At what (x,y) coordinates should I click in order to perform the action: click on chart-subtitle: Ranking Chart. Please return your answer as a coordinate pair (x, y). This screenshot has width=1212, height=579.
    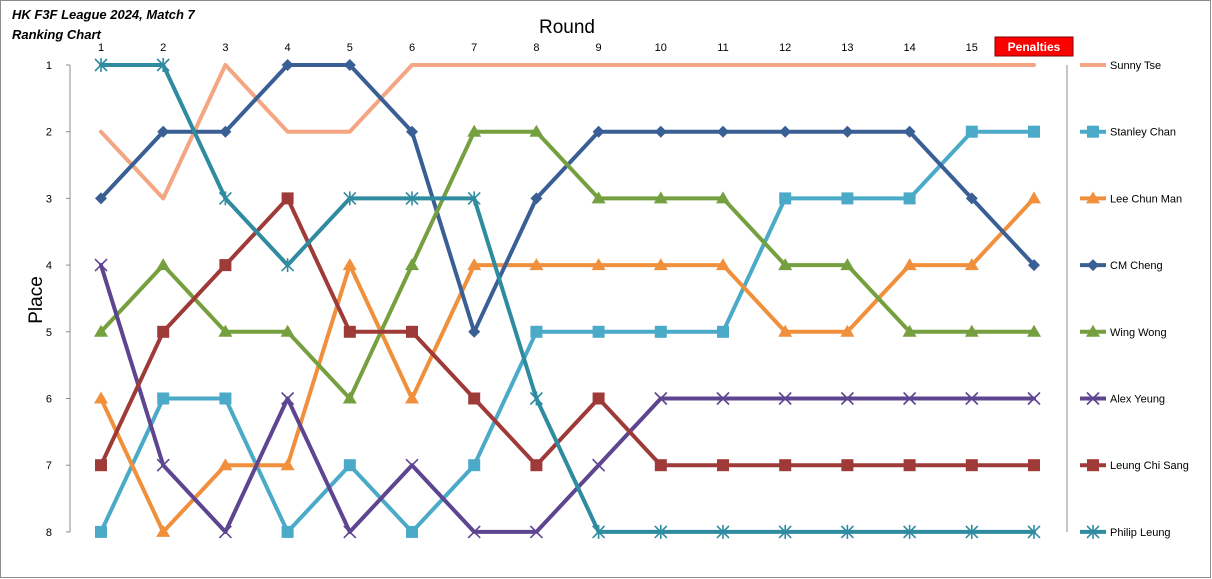
    Looking at the image, I should click on (57, 34).